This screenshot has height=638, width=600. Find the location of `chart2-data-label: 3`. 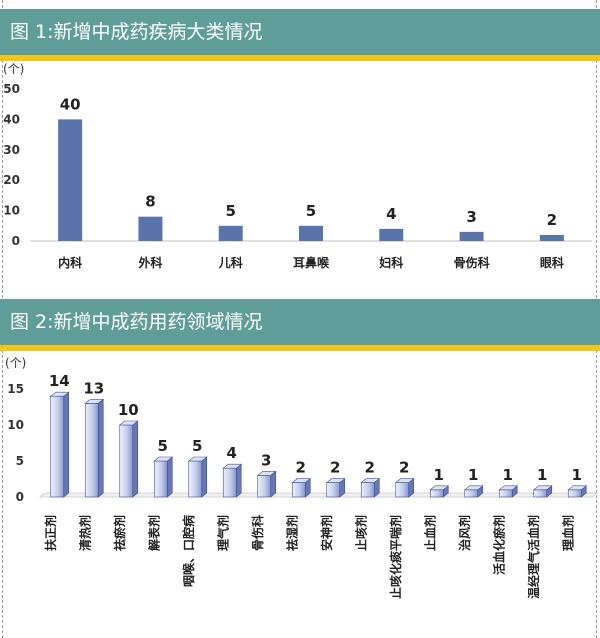

chart2-data-label: 3 is located at coordinates (266, 460).